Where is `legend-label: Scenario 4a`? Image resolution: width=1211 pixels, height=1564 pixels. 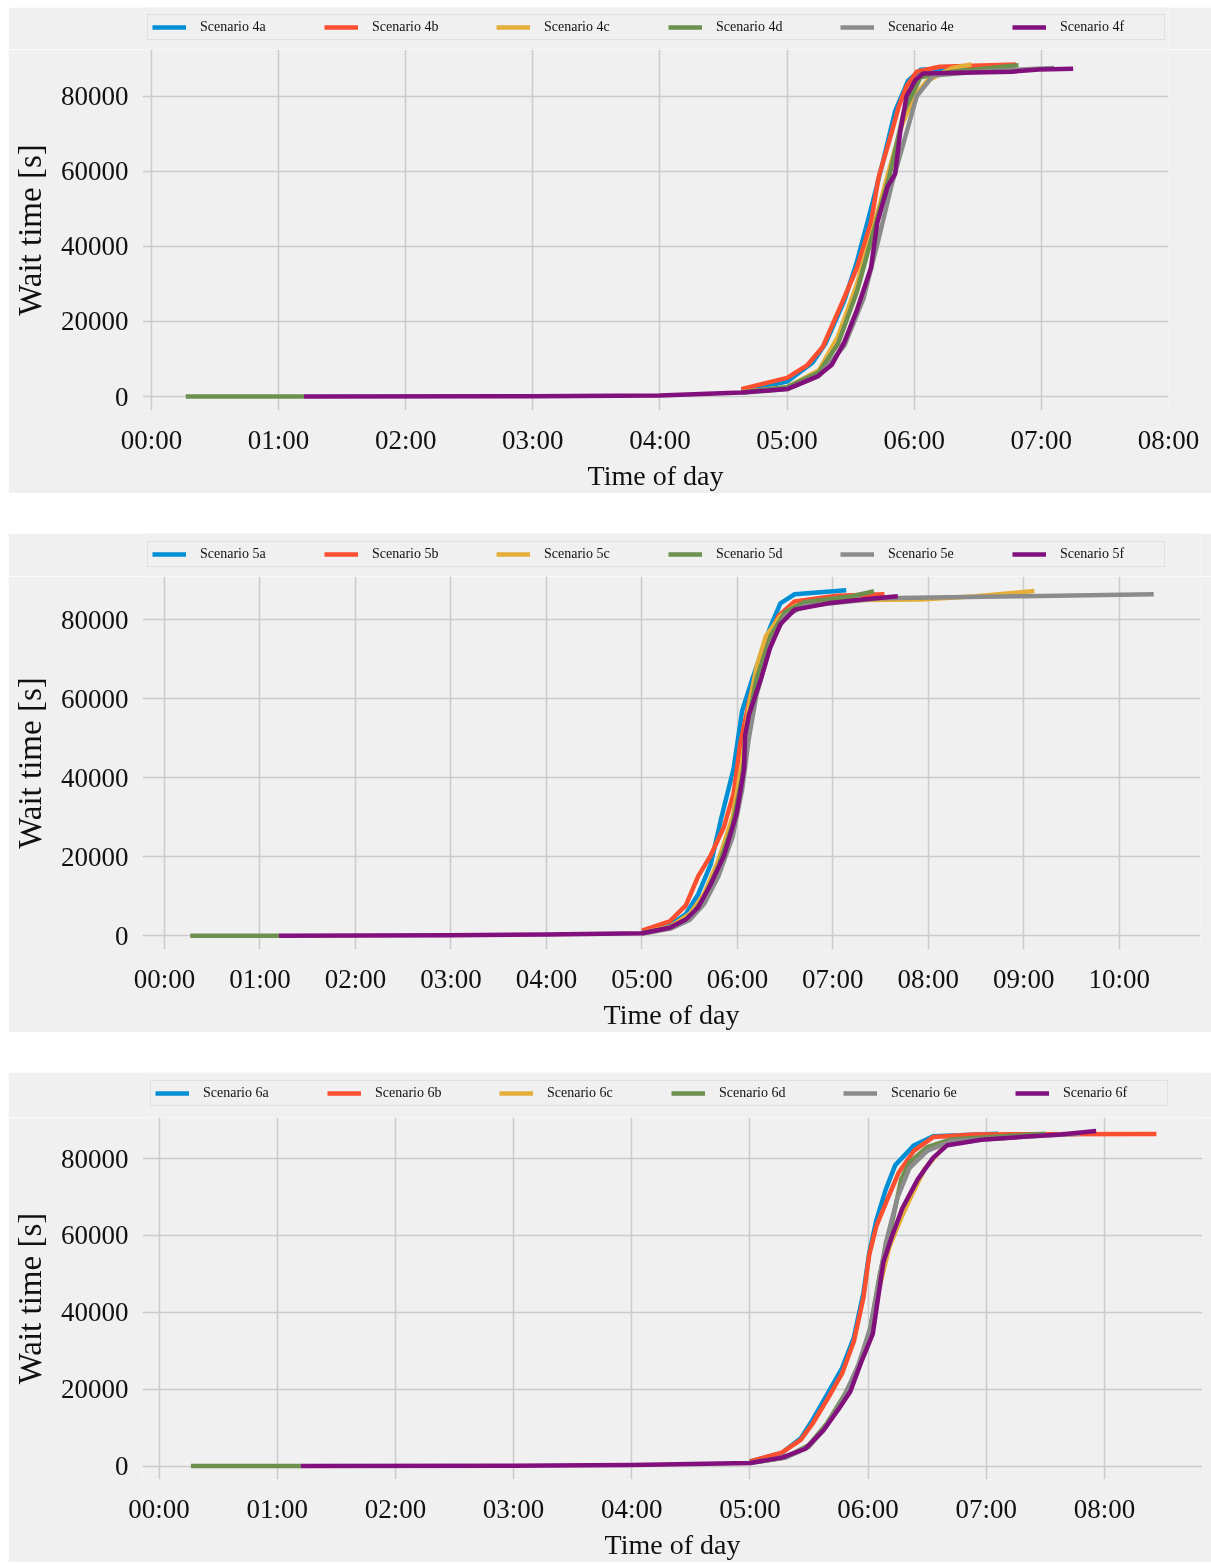 legend-label: Scenario 4a is located at coordinates (233, 27).